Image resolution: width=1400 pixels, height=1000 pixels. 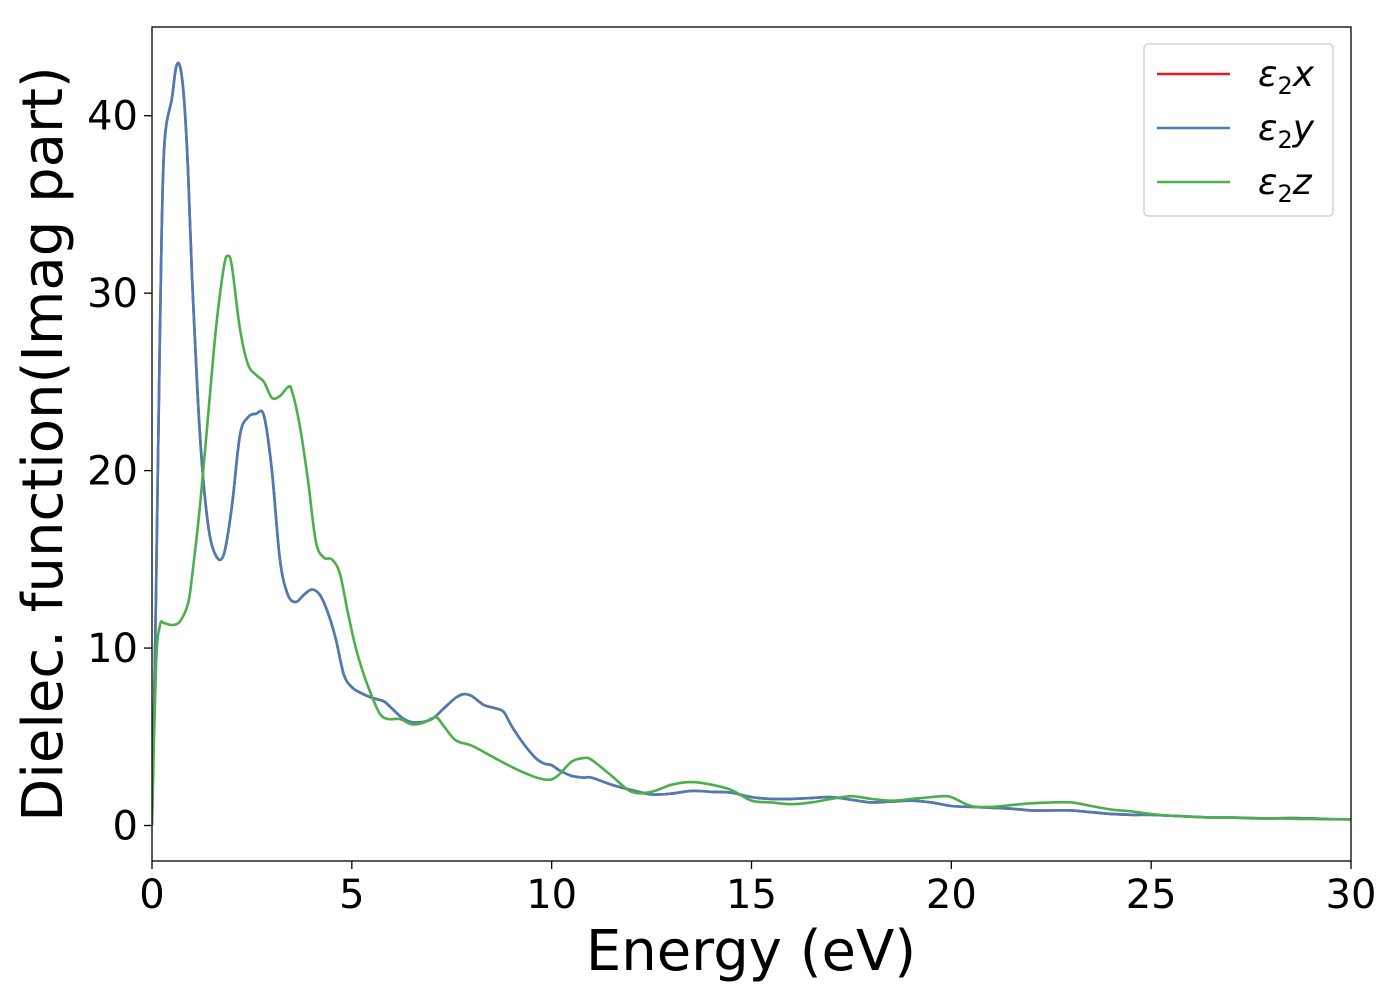 I want to click on x-tick-label: 30, so click(x=1351, y=895).